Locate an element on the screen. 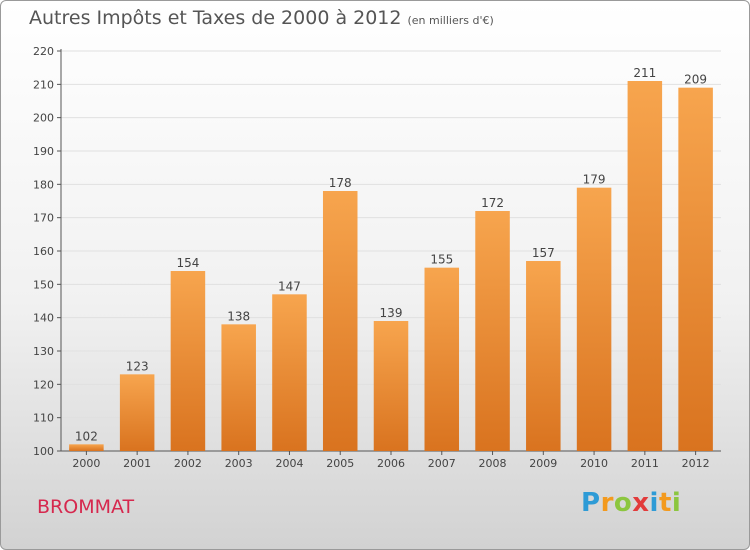 The height and width of the screenshot is (550, 750). bar-2003 is located at coordinates (238, 387).